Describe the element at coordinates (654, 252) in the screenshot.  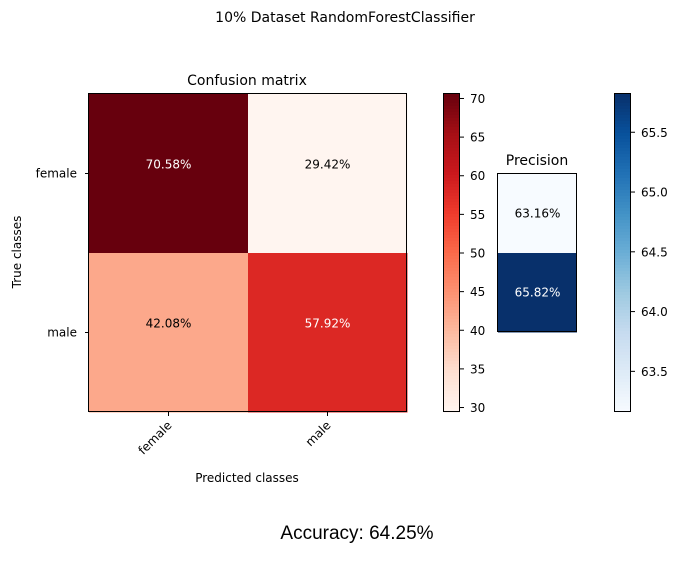
I see `precision-colorbar-tick-label: 64.5` at that location.